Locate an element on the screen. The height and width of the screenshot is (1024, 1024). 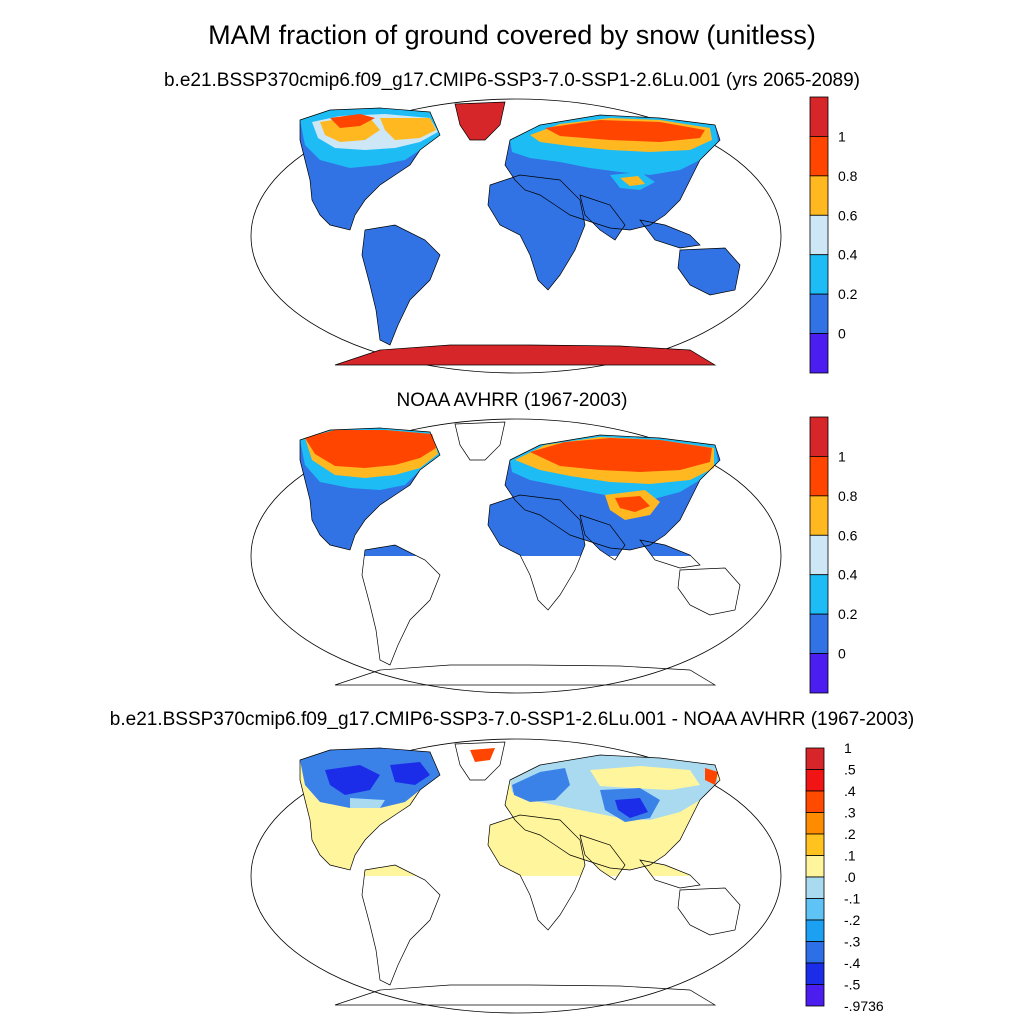
colorbar-label: -.4 is located at coordinates (852, 963).